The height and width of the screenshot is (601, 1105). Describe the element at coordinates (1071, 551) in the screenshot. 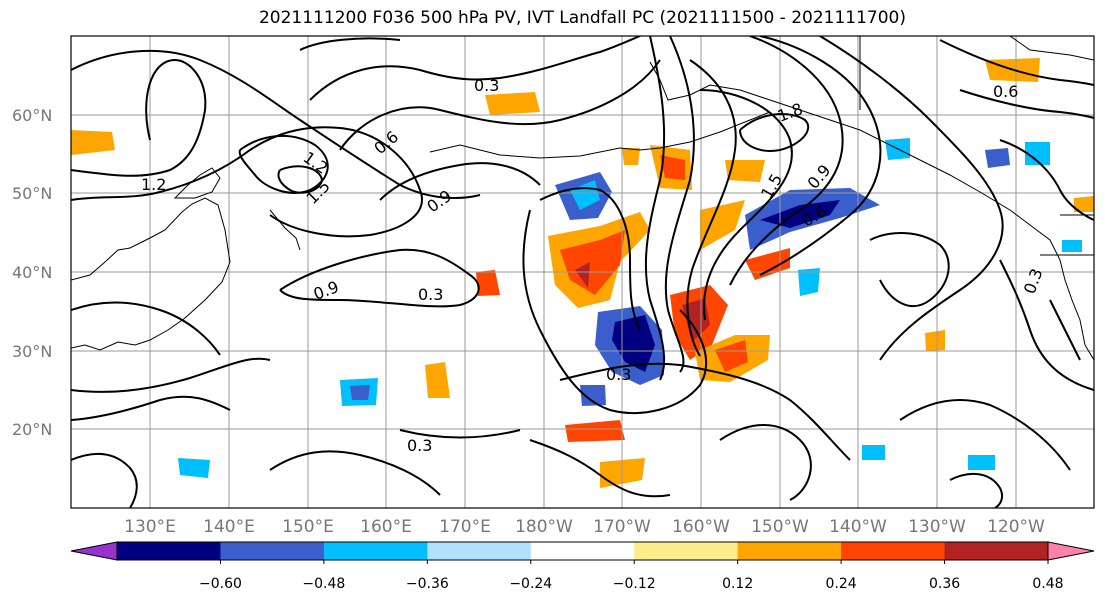

I see `colorbar-extend-right` at that location.